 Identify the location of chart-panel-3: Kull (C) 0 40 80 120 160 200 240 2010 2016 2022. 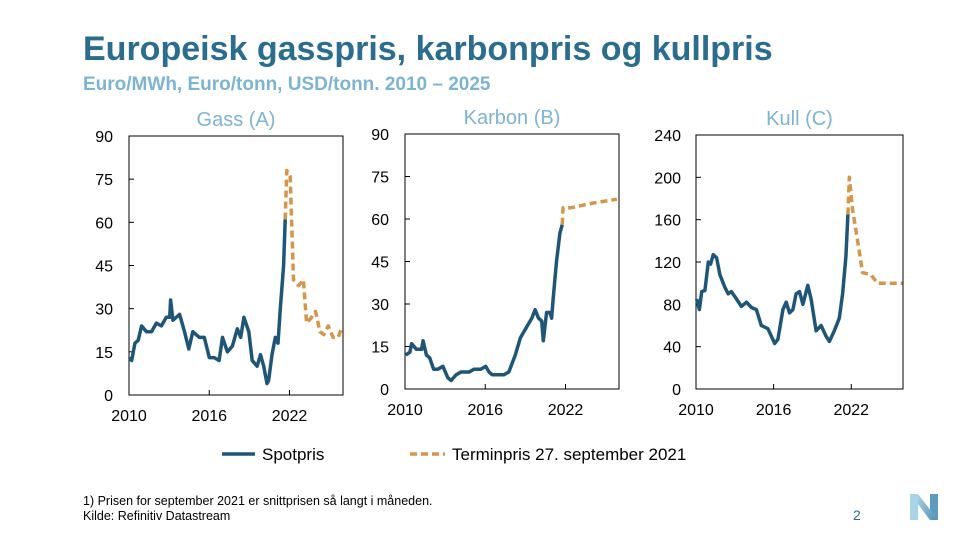
(779, 263).